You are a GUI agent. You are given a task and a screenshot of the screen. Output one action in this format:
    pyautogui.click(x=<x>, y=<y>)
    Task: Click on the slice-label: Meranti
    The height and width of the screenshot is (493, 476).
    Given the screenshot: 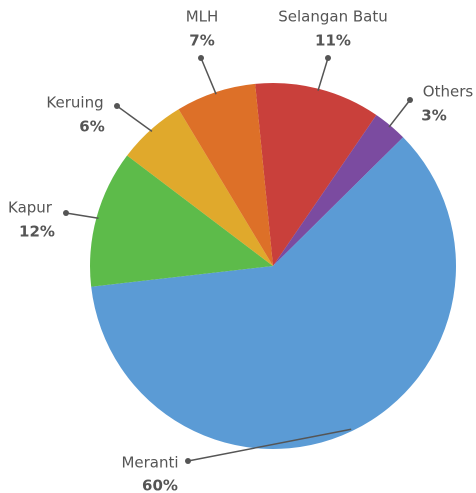 What is the action you would take?
    pyautogui.click(x=149, y=463)
    